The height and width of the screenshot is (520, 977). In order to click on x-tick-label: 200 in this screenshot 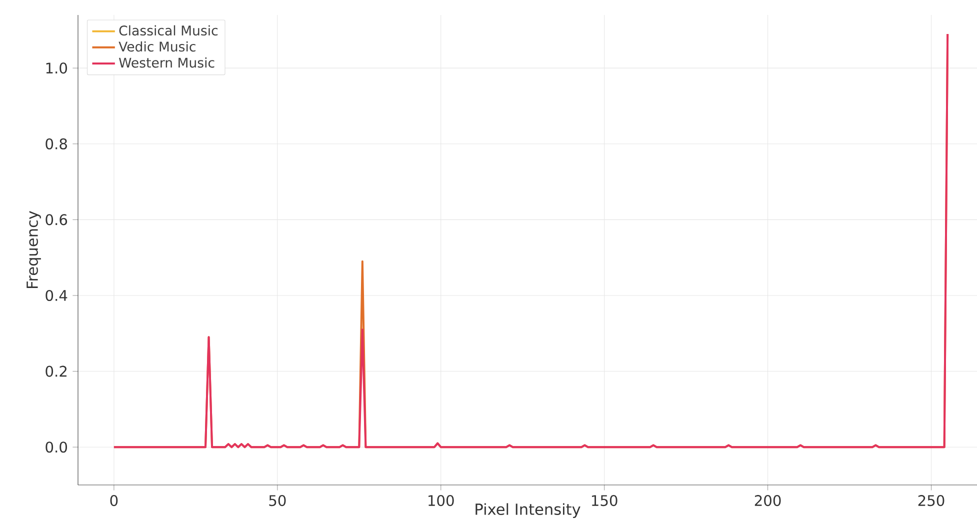, I will do `click(767, 500)`.